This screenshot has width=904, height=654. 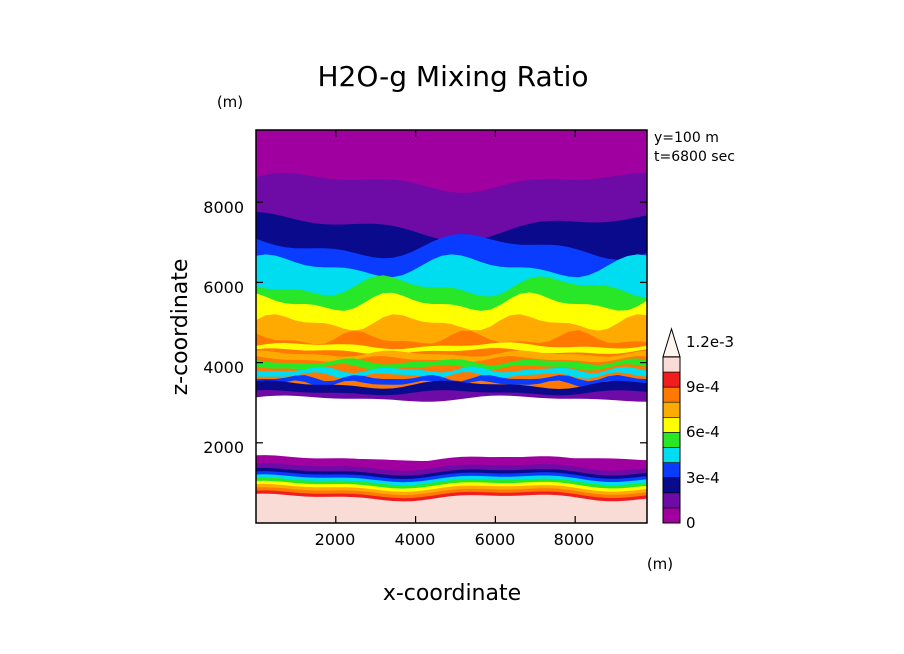 I want to click on annotation-t: t=6800 sec, so click(x=694, y=157).